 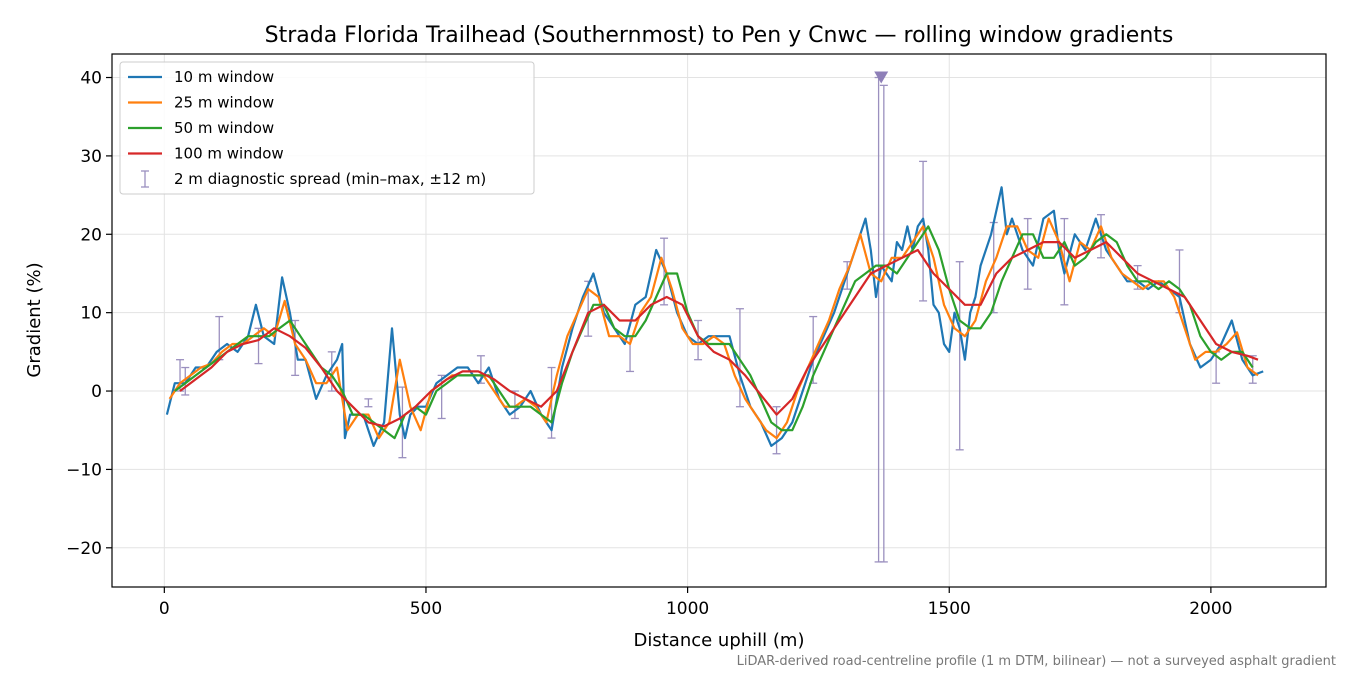 What do you see at coordinates (84, 470) in the screenshot?
I see `y-tick-label: −10` at bounding box center [84, 470].